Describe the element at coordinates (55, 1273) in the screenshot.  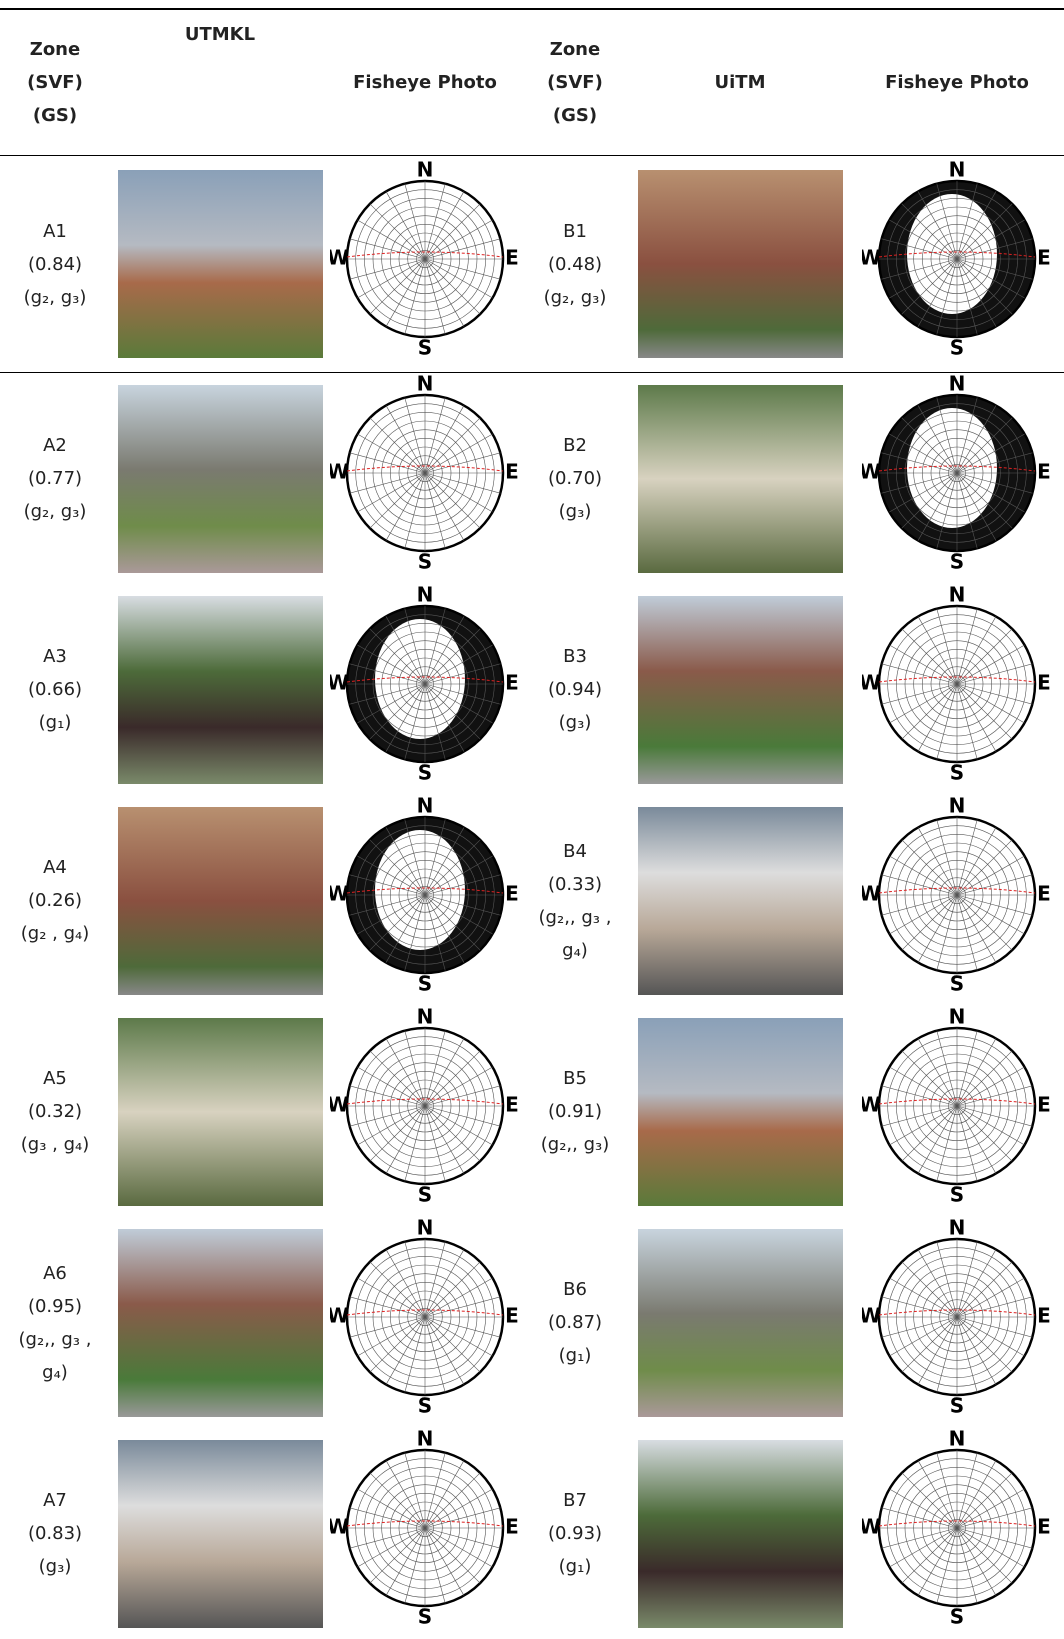
I see `zone-id: A6` at that location.